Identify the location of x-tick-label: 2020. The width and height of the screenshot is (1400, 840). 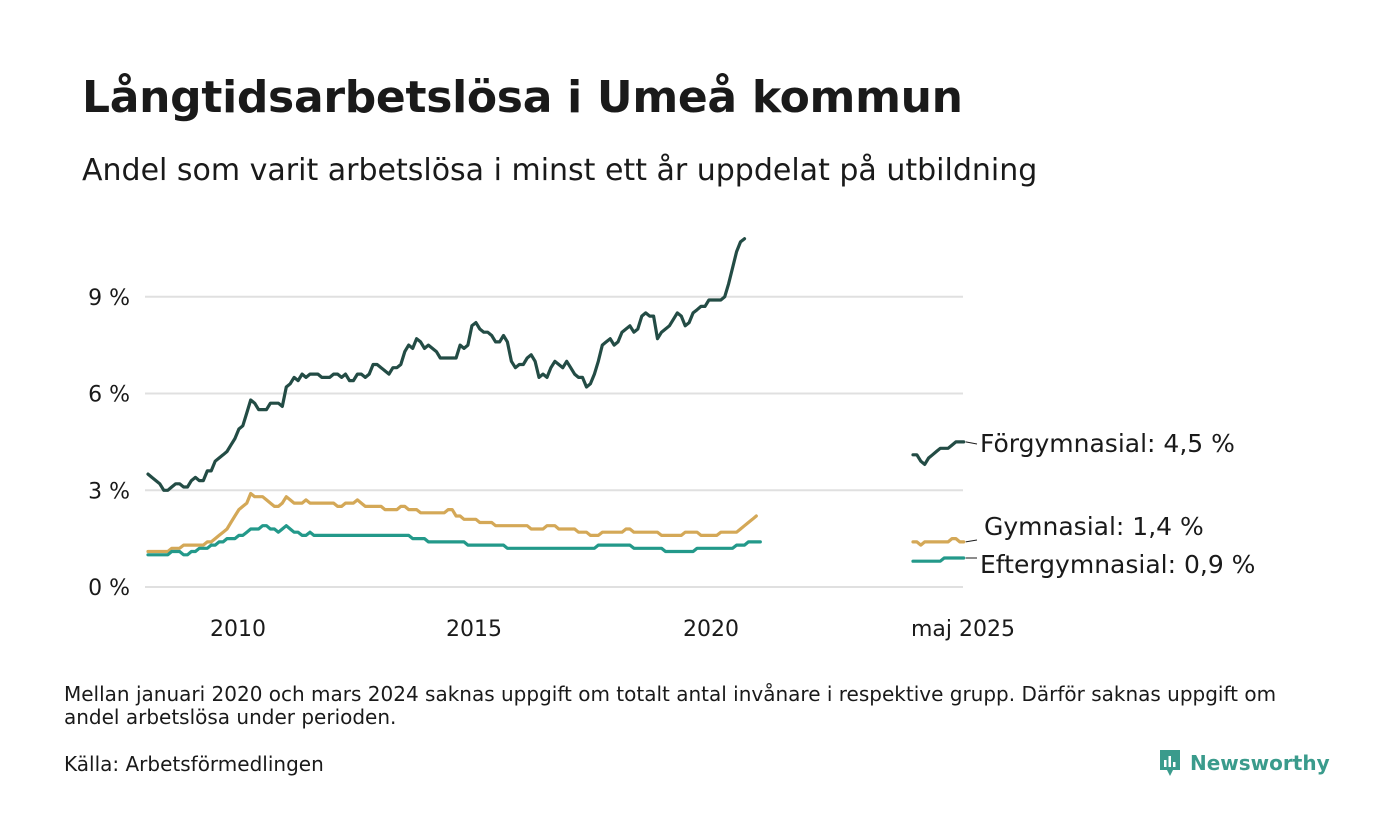
(711, 629).